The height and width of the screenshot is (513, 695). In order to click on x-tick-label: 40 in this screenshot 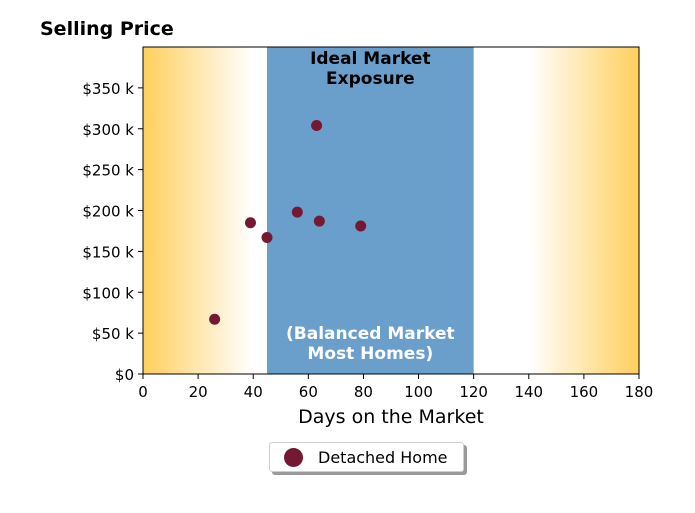, I will do `click(253, 392)`.